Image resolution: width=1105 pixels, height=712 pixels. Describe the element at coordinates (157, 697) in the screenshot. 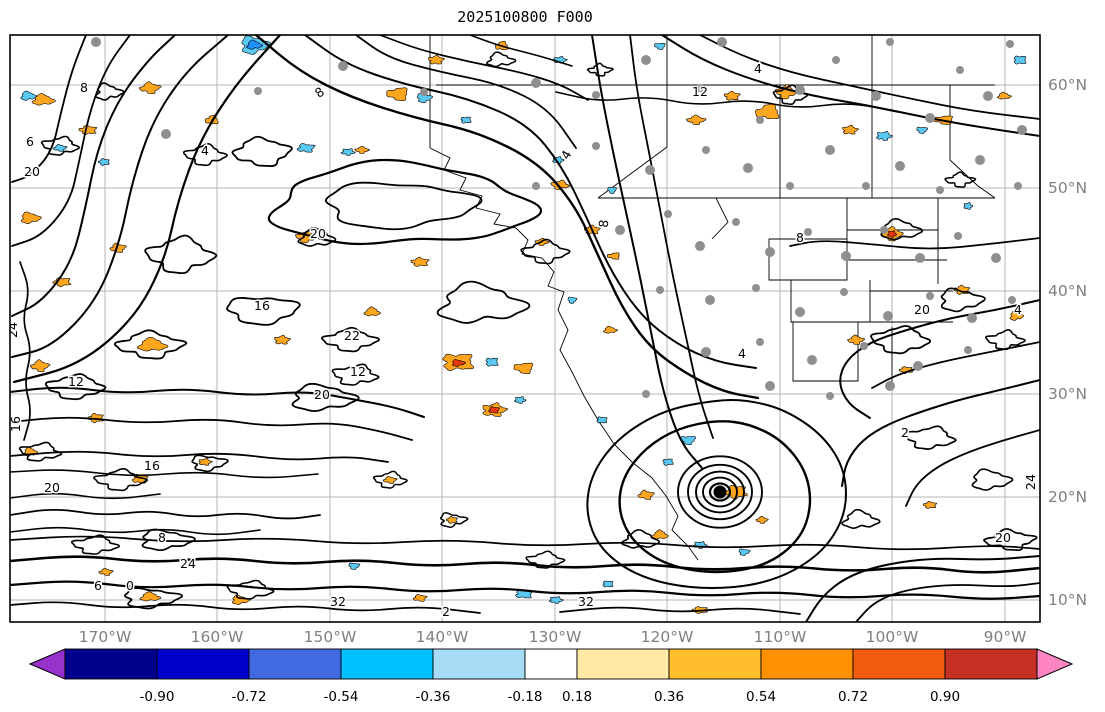

I see `colorbar-tick-label: -0.90` at that location.